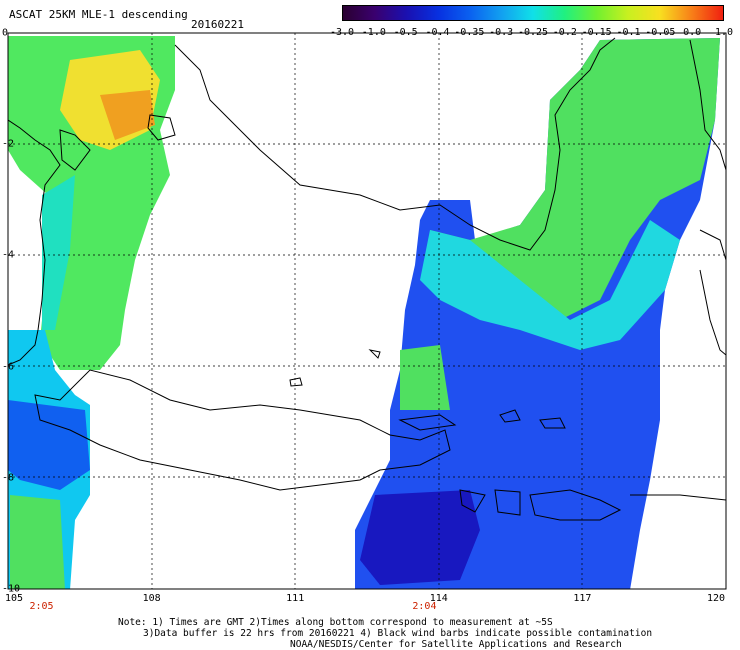  I want to click on swath-west-south-green, so click(37, 542).